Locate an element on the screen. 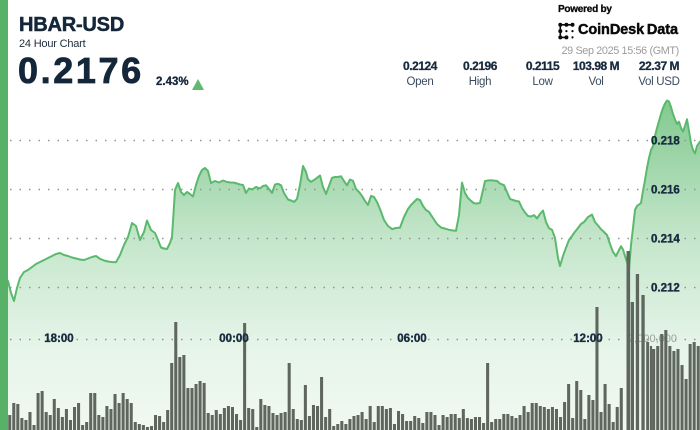 The image size is (700, 430). svg-text: 06:00 is located at coordinates (411, 339).